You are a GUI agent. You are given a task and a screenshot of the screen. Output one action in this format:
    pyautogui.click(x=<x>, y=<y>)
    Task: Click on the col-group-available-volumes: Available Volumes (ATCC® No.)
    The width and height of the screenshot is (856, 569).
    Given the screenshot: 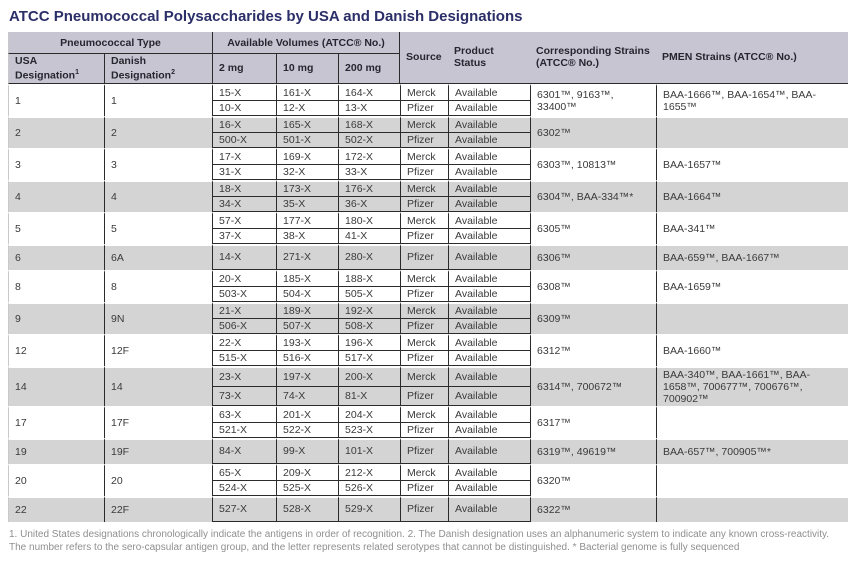 What is the action you would take?
    pyautogui.click(x=306, y=43)
    